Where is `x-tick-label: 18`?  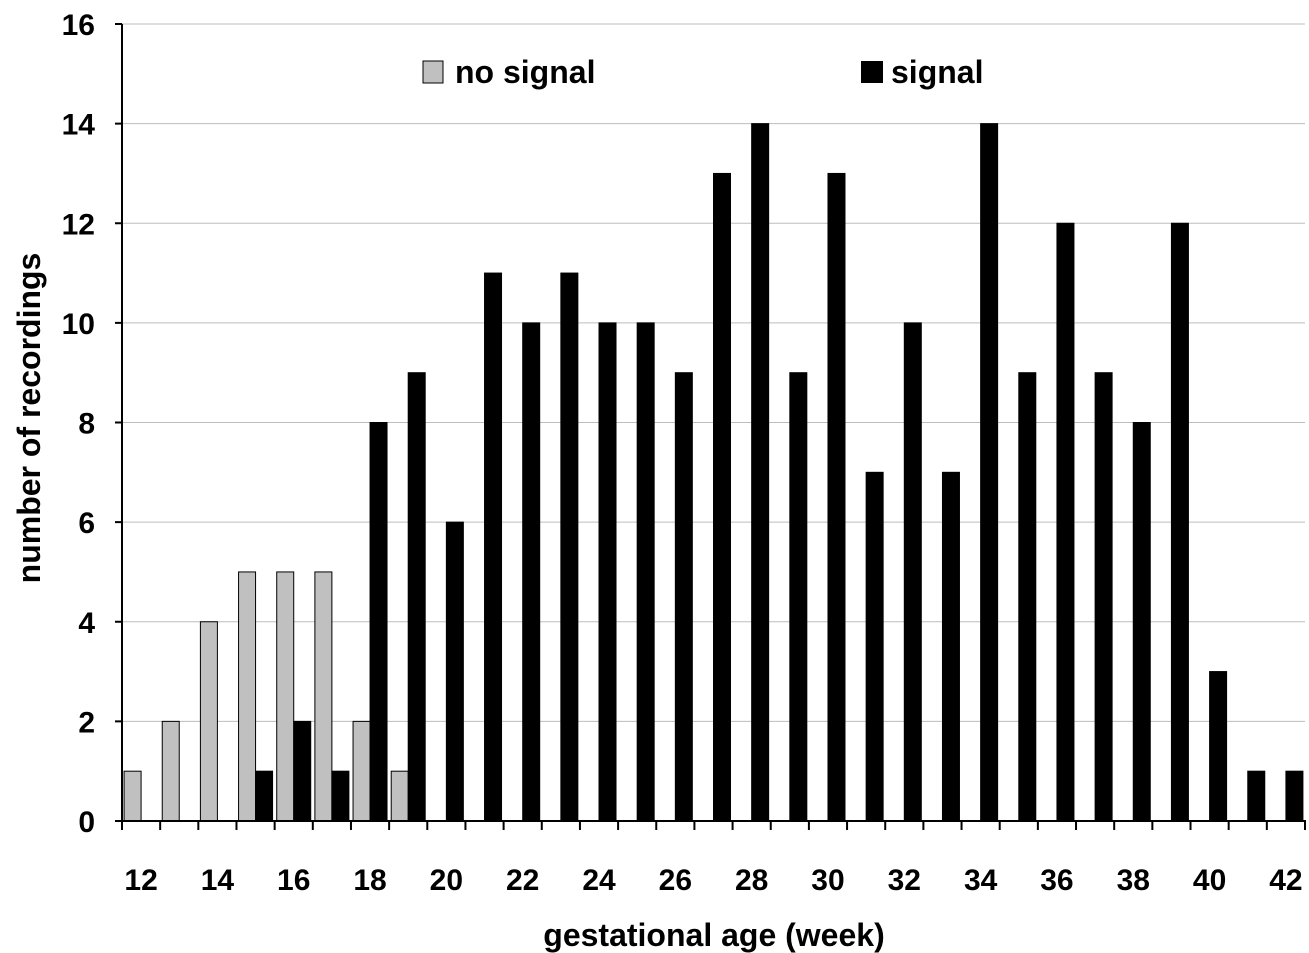 x-tick-label: 18 is located at coordinates (369, 880).